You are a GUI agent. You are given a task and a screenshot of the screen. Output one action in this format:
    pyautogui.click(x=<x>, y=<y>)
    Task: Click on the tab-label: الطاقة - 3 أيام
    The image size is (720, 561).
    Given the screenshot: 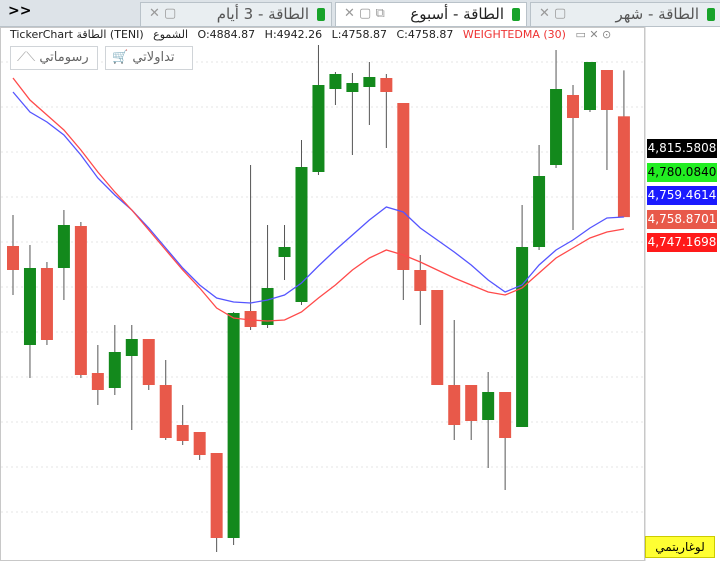 What is the action you would take?
    pyautogui.click(x=262, y=14)
    